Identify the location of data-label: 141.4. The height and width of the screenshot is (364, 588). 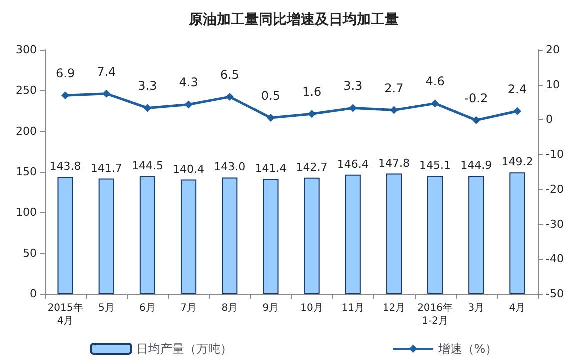
(271, 168).